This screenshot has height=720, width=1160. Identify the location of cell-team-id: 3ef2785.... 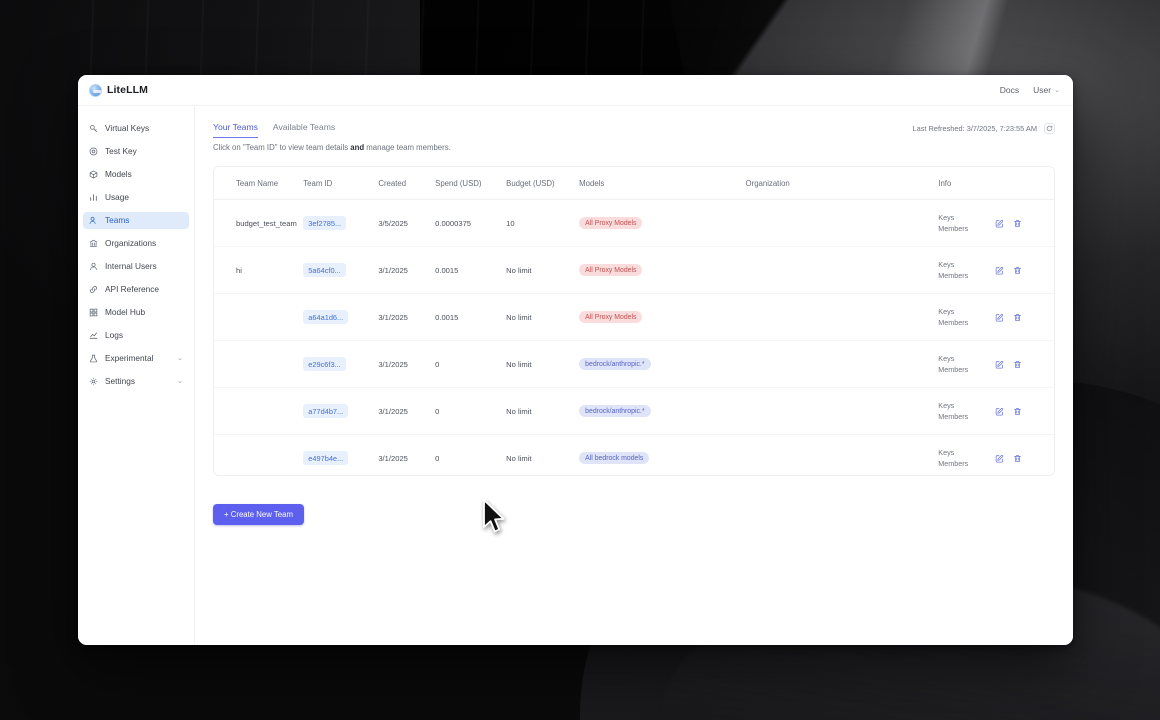
(341, 223).